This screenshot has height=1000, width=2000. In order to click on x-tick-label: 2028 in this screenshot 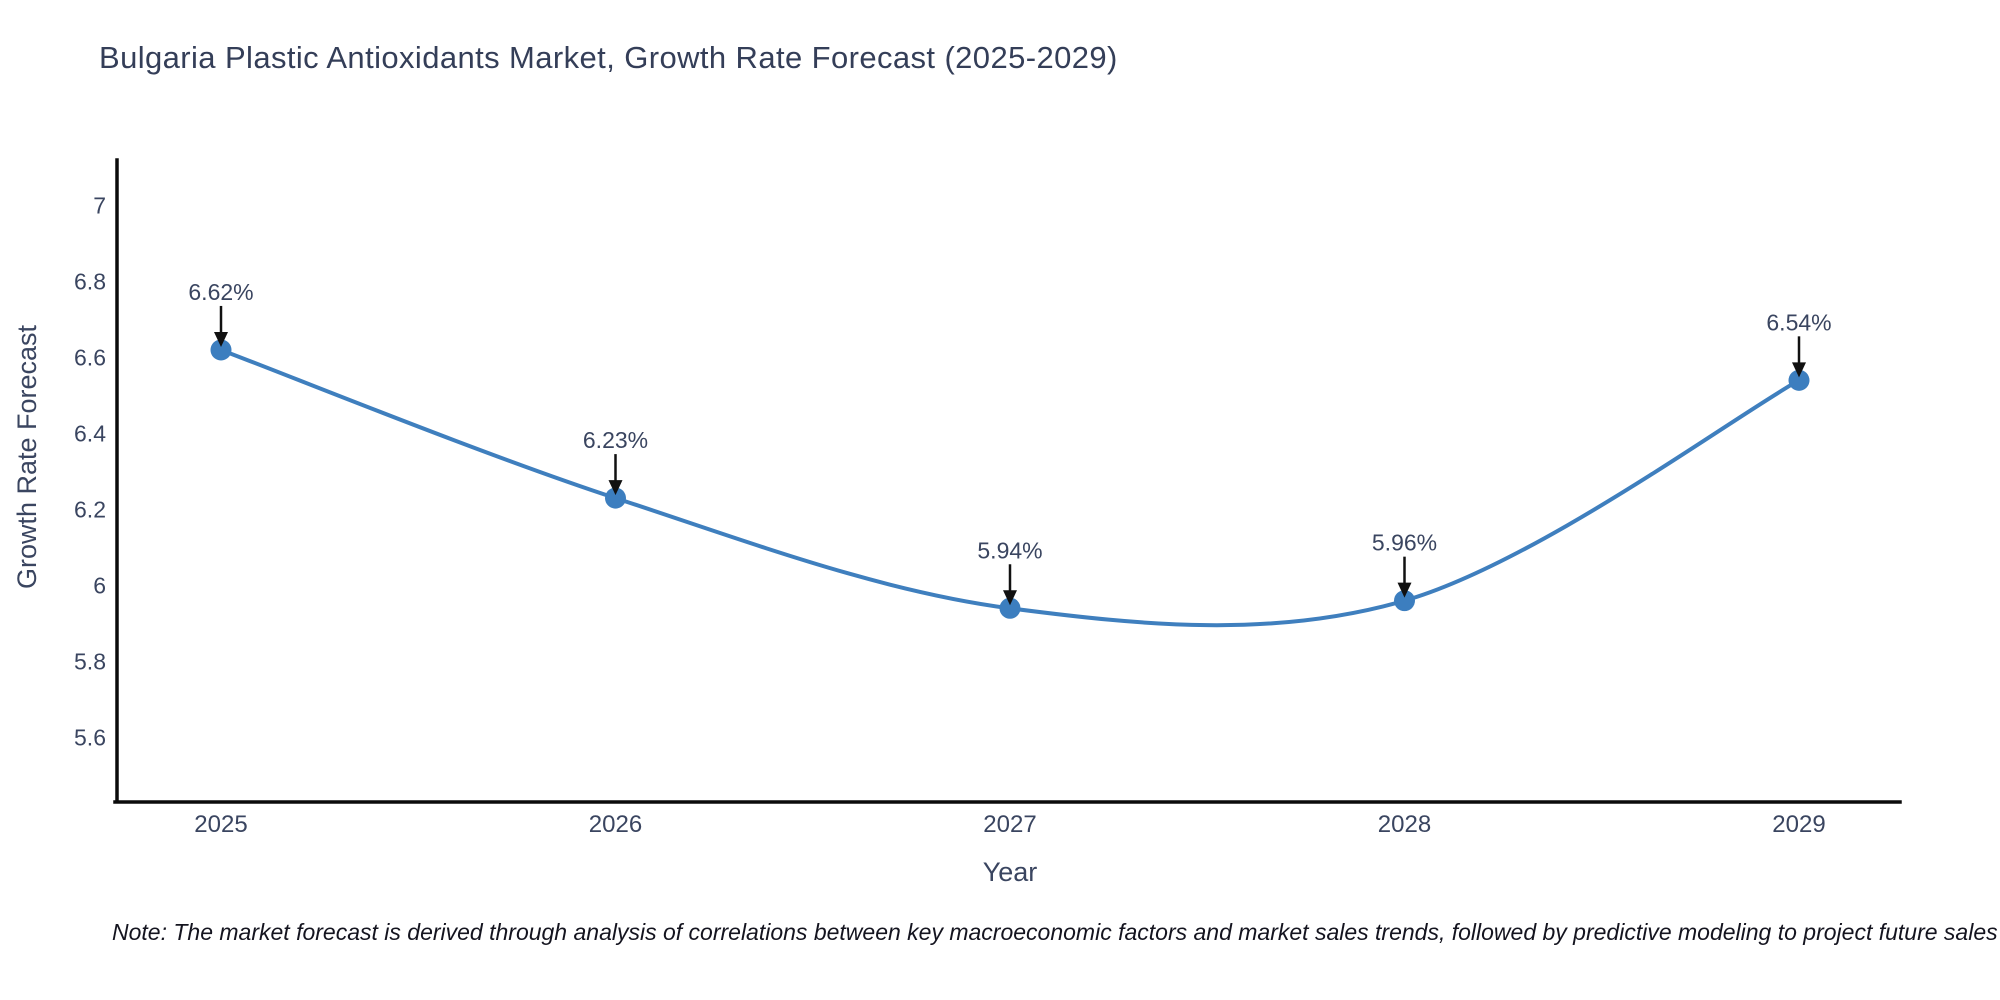, I will do `click(1404, 824)`.